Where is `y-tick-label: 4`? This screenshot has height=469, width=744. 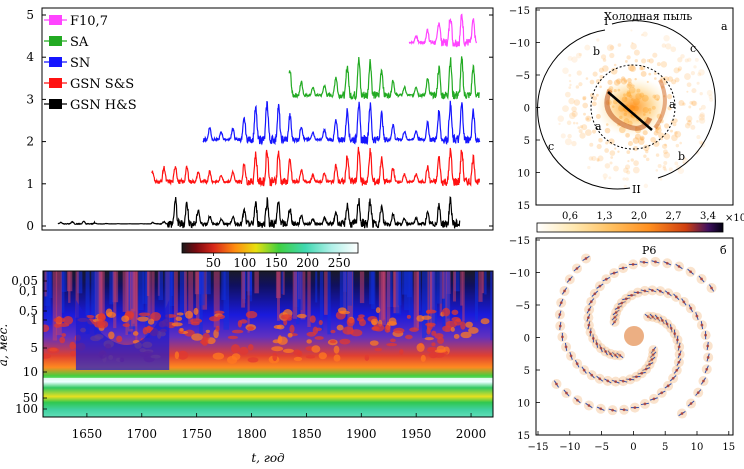 y-tick-label: 4 is located at coordinates (30, 57).